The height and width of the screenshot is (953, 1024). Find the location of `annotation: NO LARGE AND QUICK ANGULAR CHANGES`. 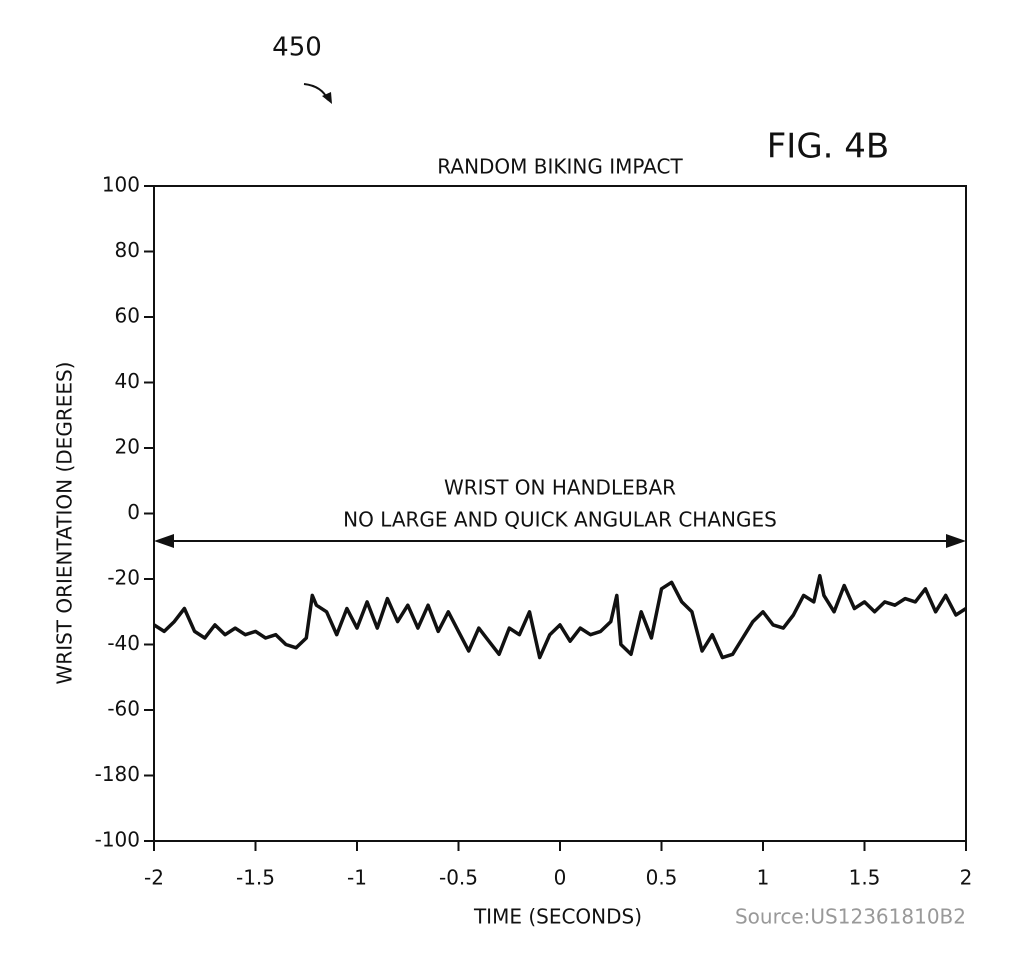

annotation: NO LARGE AND QUICK ANGULAR CHANGES is located at coordinates (560, 520).